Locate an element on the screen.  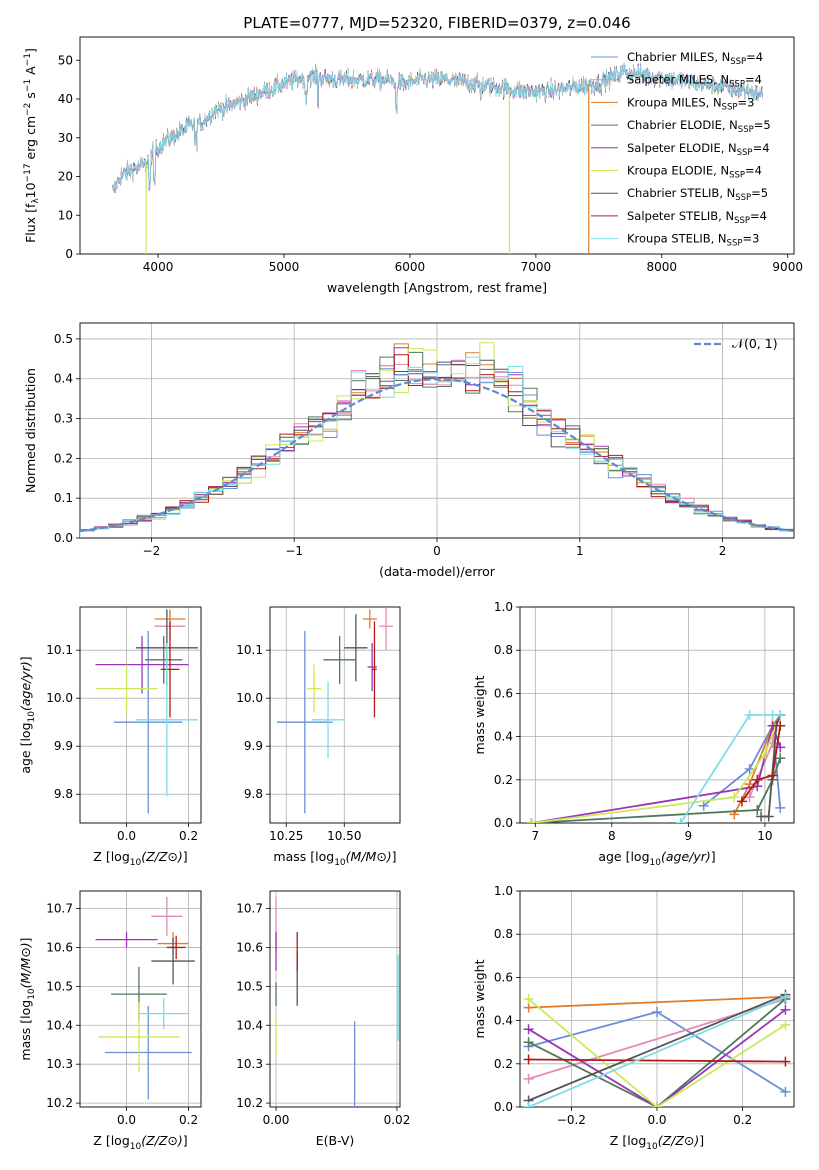
axes-frame is located at coordinates (657, 715).